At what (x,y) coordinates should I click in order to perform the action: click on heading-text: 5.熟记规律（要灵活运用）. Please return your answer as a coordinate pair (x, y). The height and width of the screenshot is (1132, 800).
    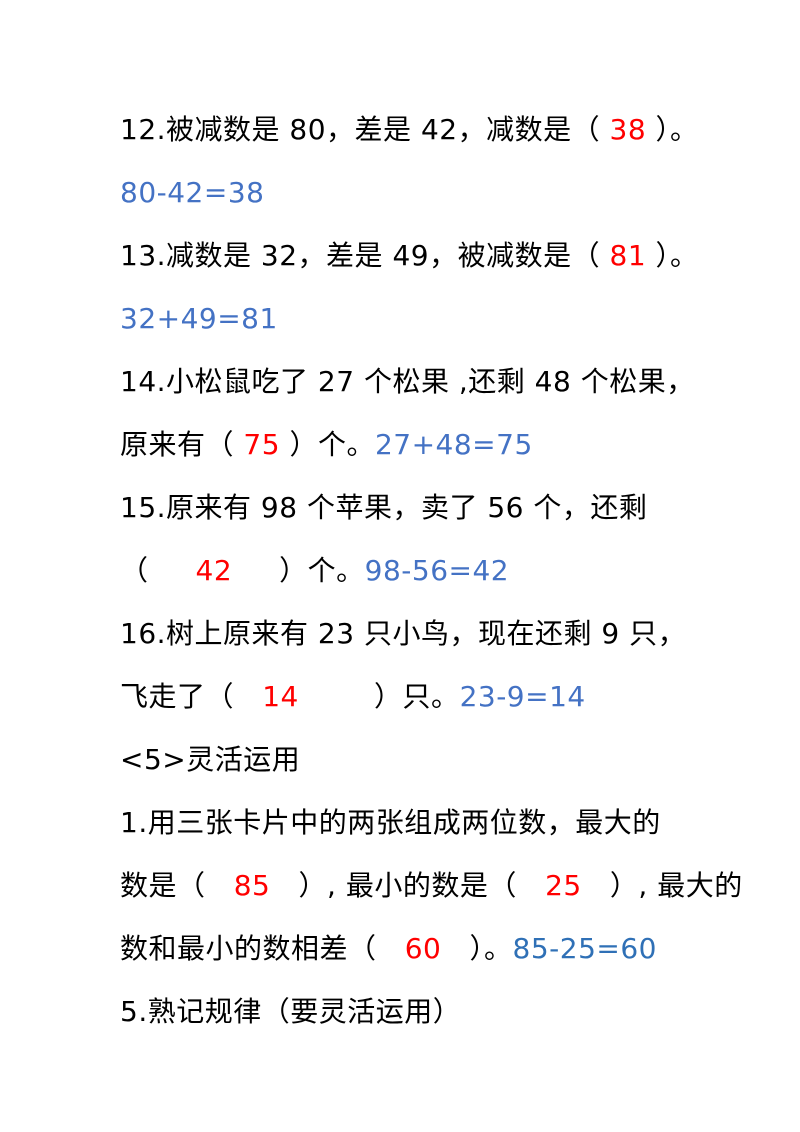
    Looking at the image, I should click on (291, 1011).